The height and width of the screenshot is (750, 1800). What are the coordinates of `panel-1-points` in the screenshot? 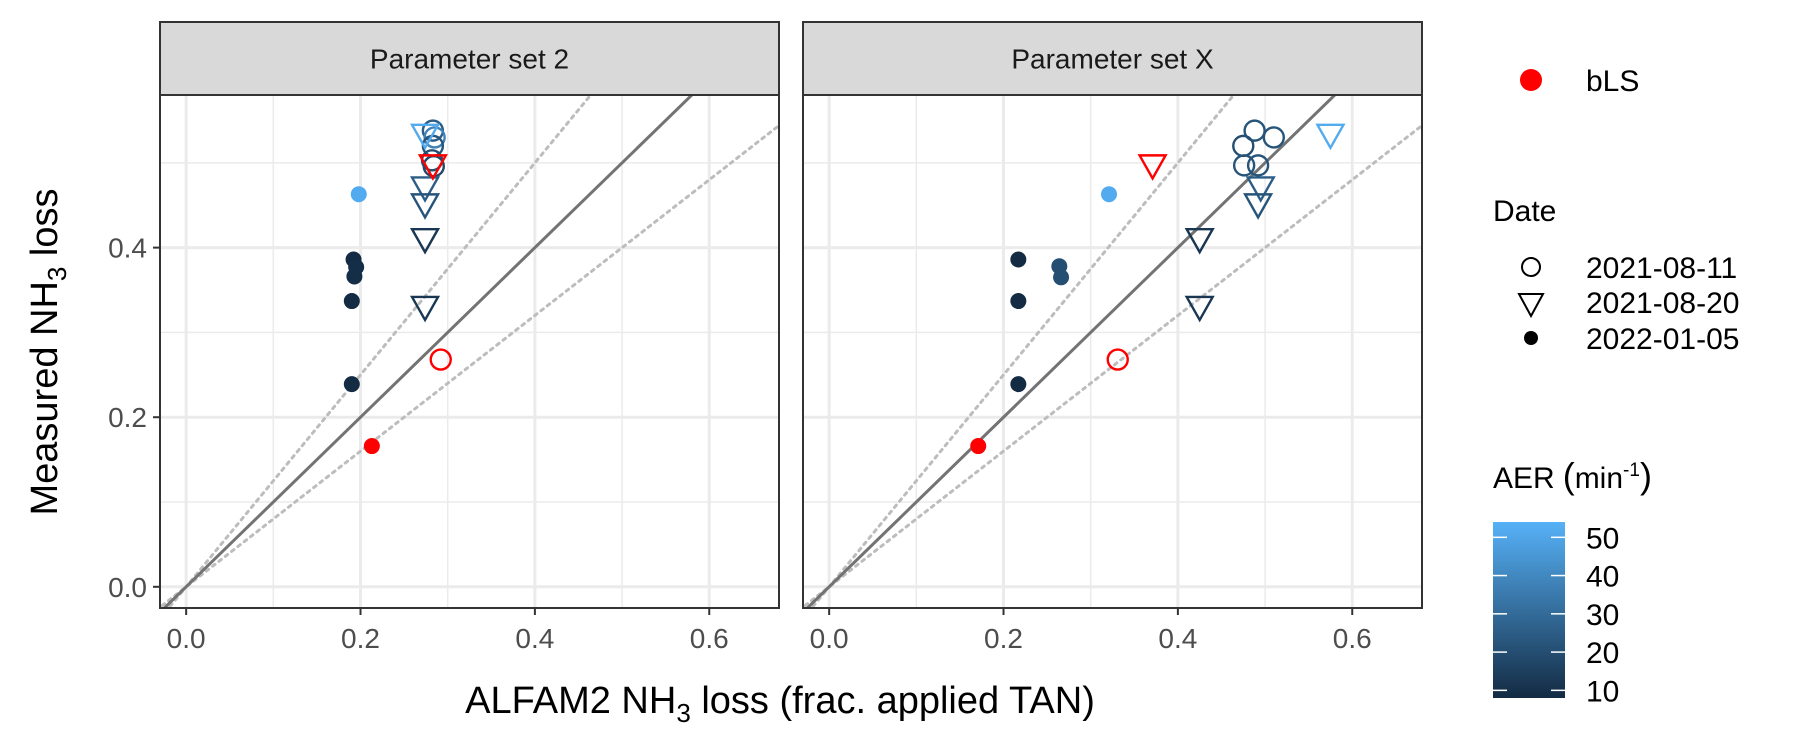 It's located at (397, 287).